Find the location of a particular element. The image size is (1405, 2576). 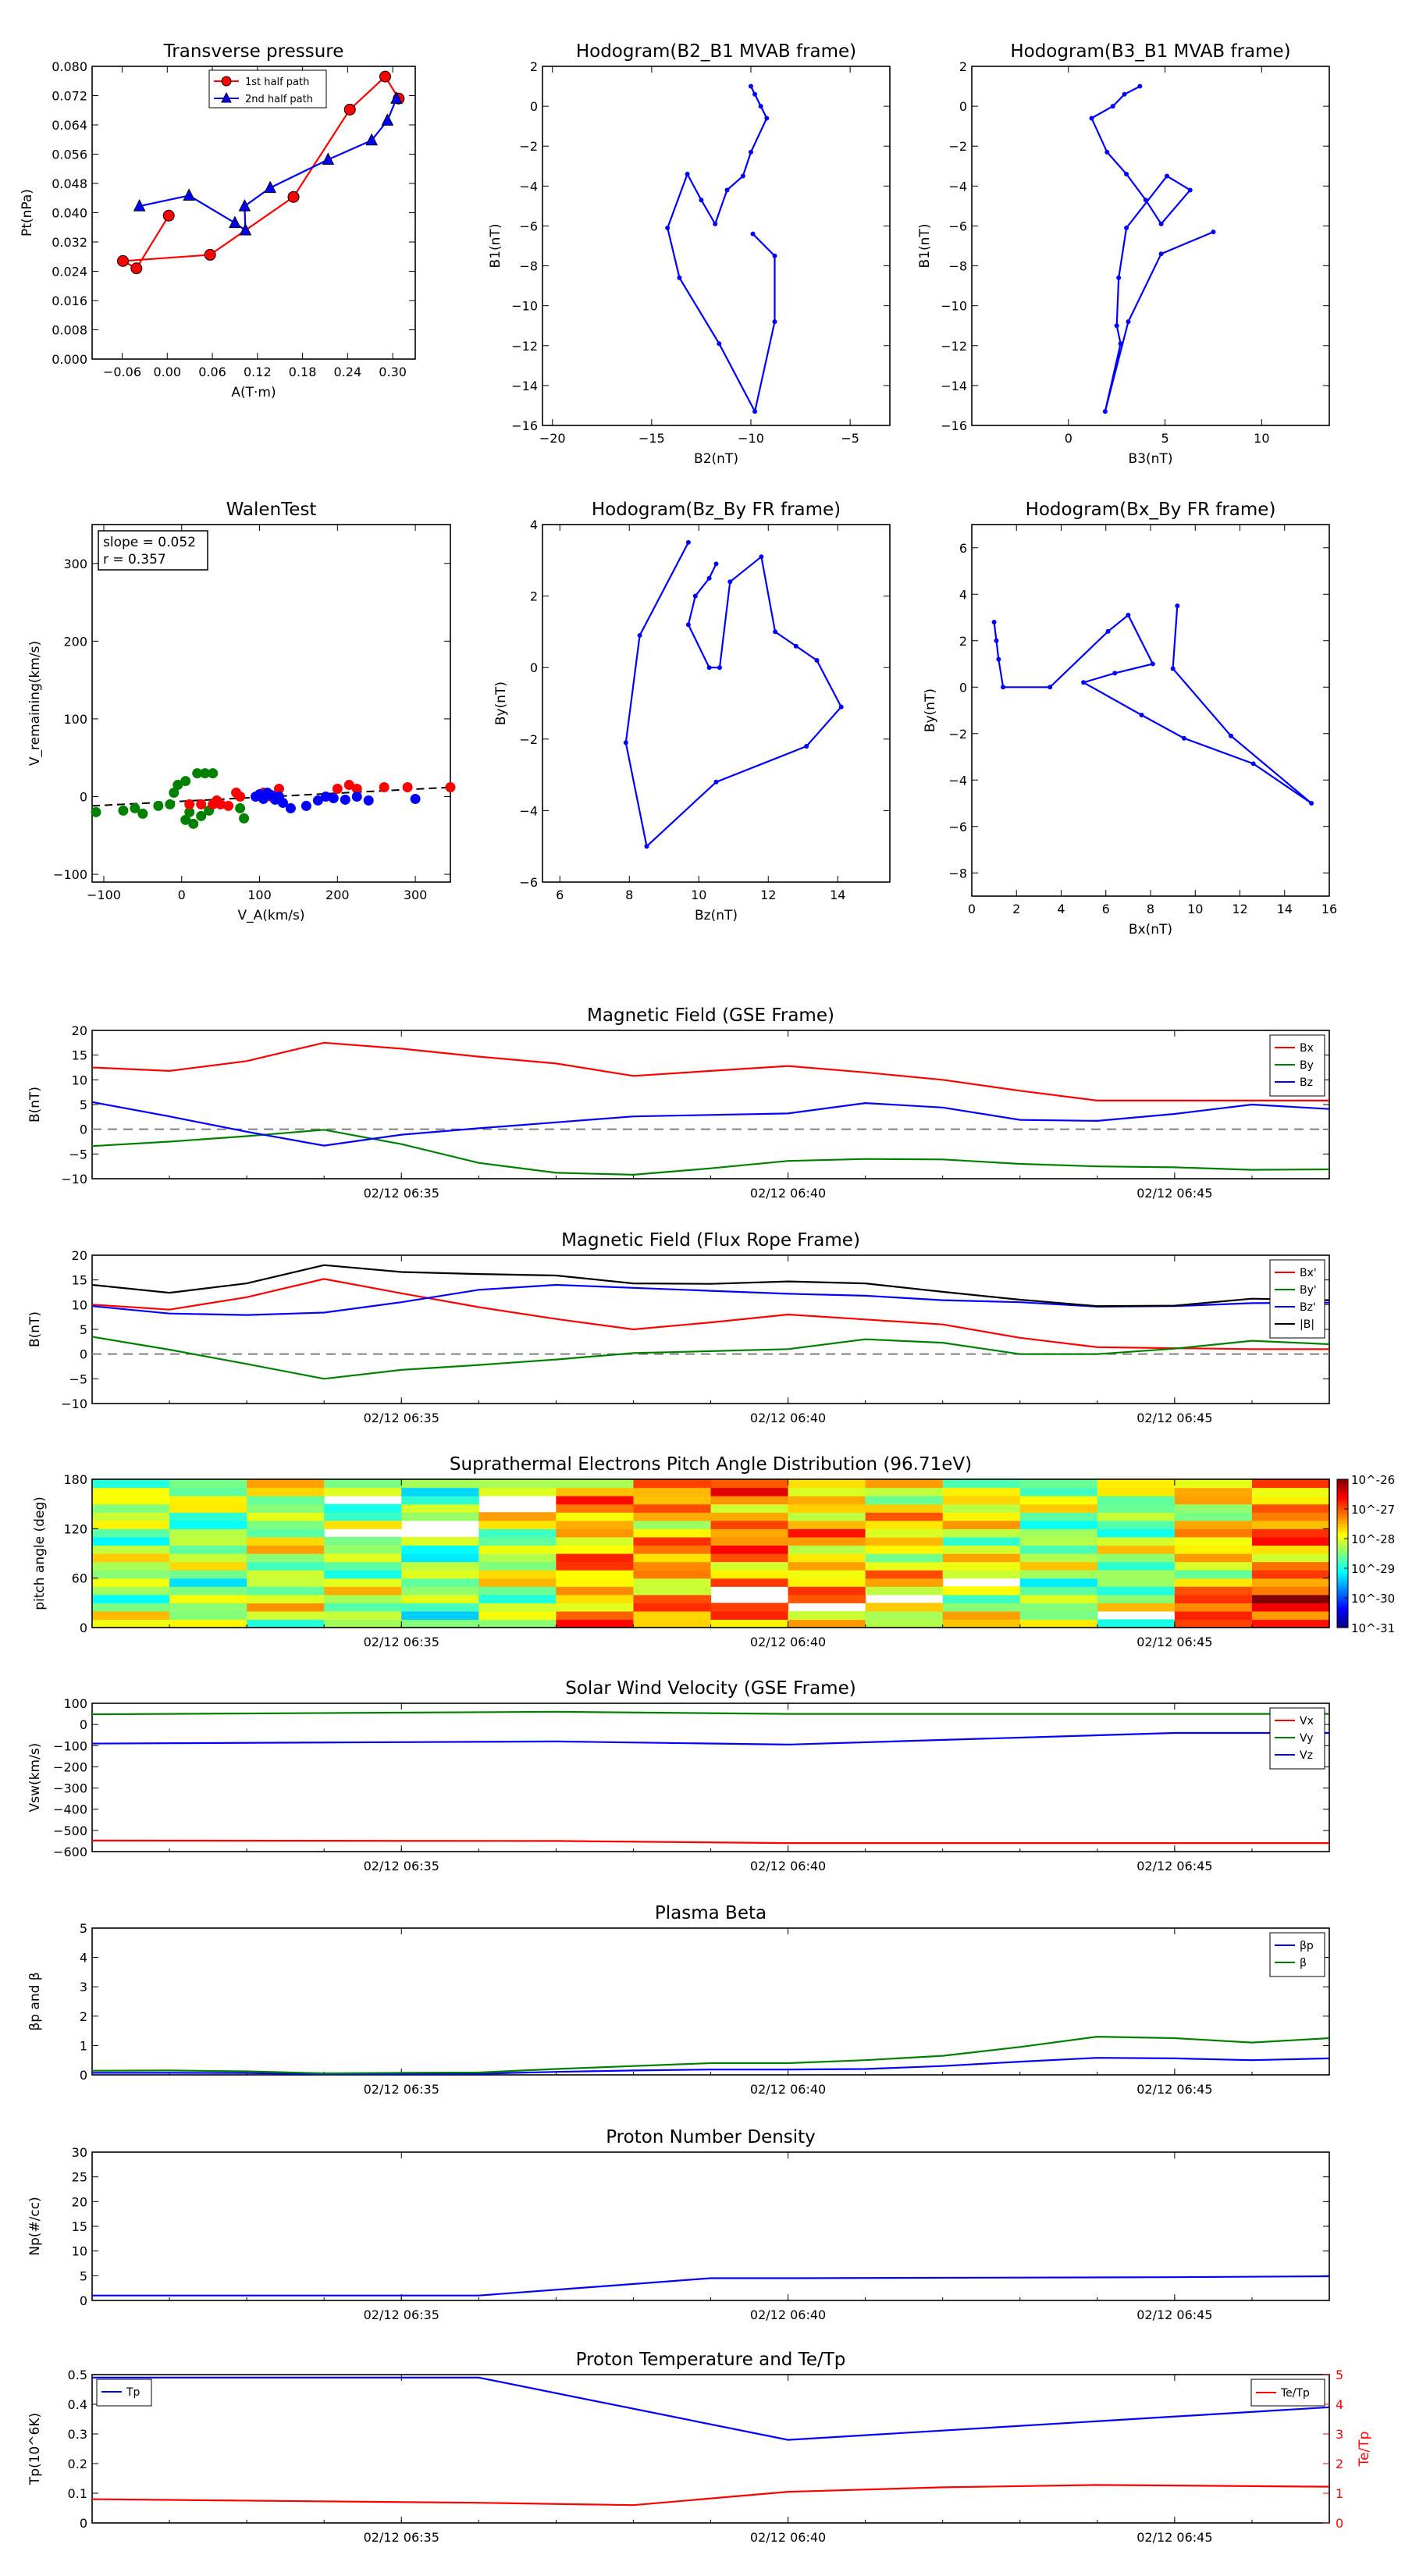

stats-text: r = 0.357 is located at coordinates (135, 560).